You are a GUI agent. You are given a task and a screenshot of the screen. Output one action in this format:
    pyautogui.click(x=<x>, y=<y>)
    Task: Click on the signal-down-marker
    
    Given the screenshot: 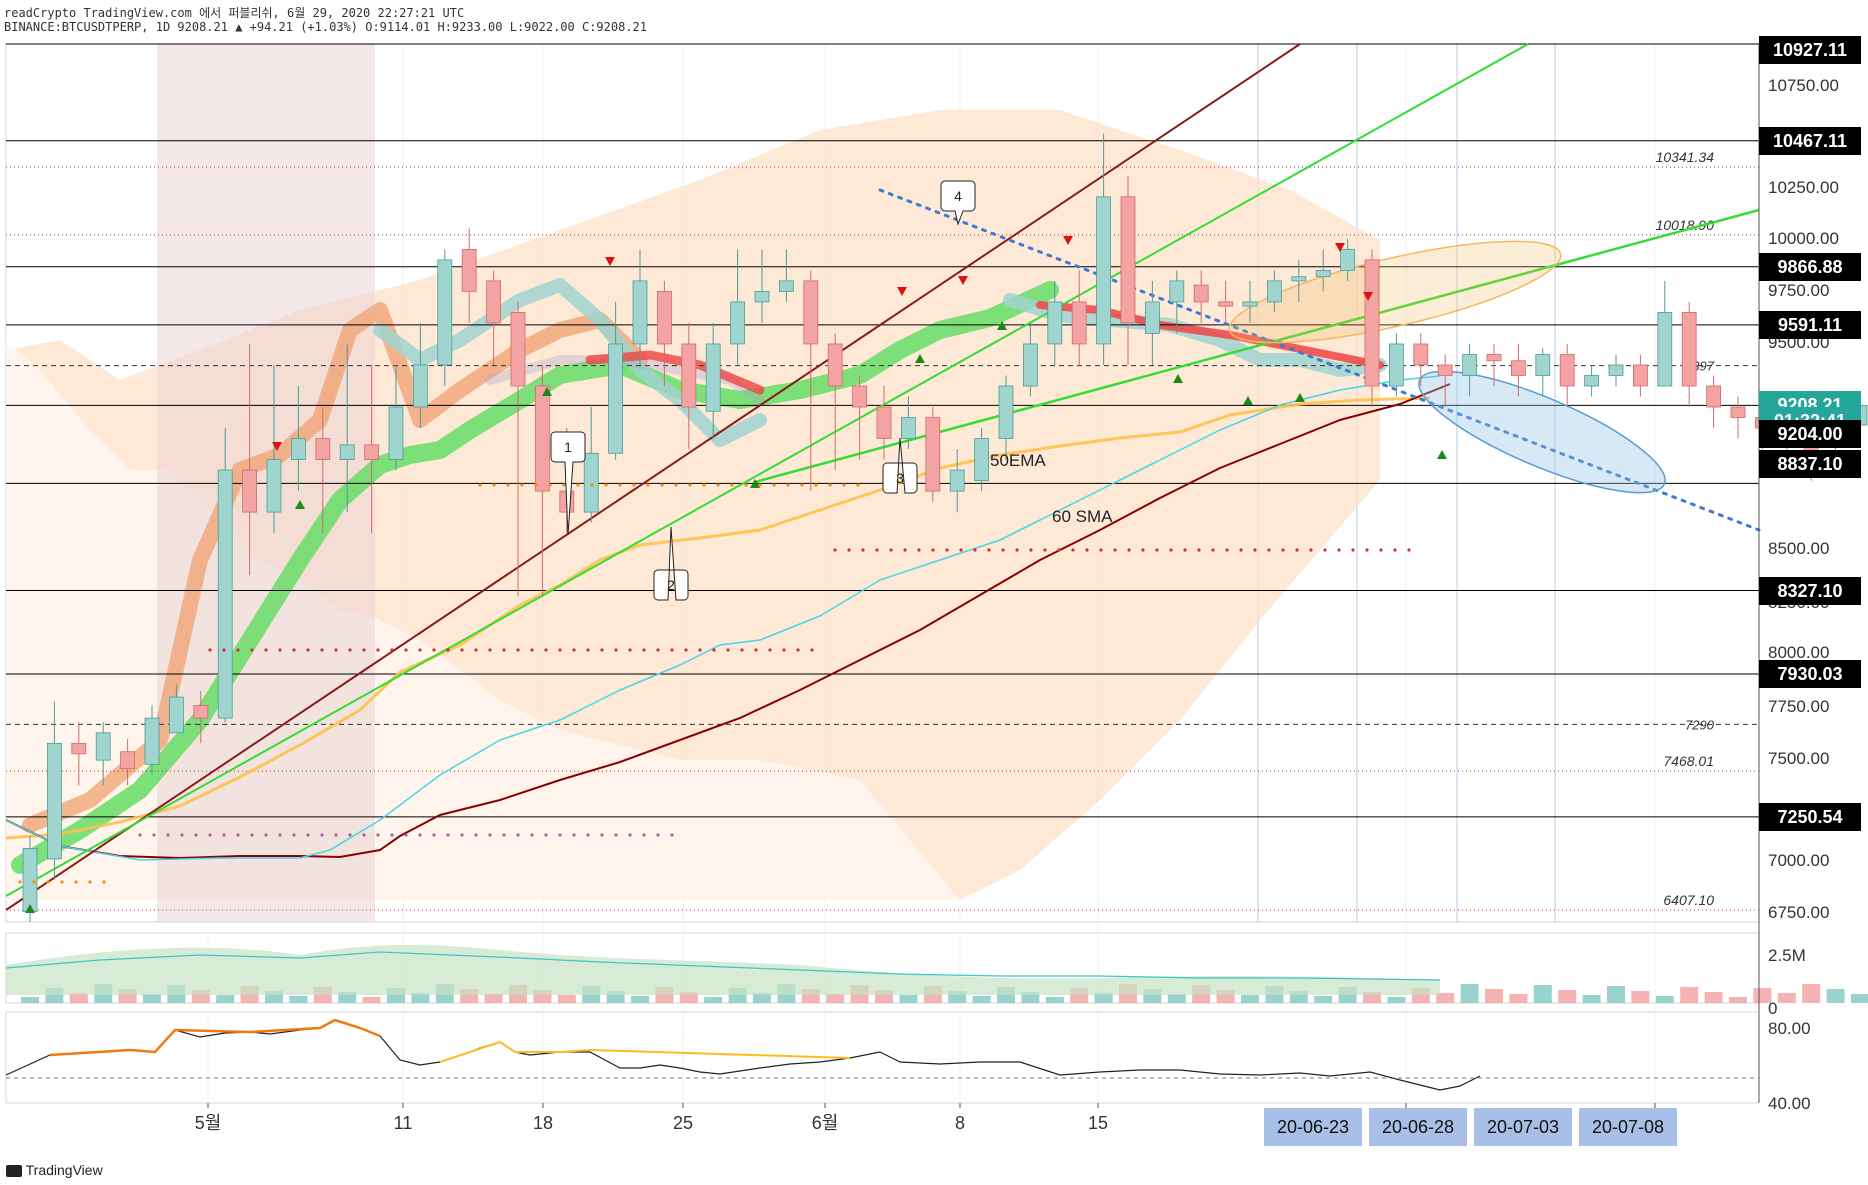 What is the action you would take?
    pyautogui.click(x=1068, y=240)
    